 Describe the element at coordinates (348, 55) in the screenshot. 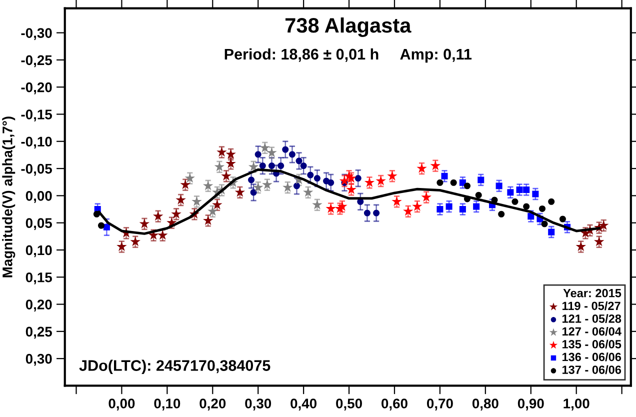

I see `text: Period: 18,86 ± 0,01 h Amp: 0,11` at that location.